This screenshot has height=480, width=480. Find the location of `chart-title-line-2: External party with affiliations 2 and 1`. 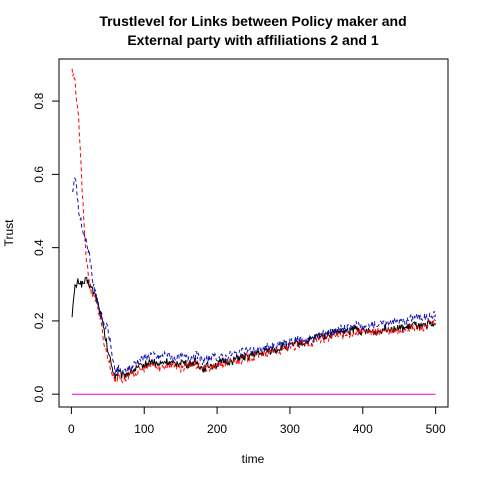

chart-title-line-2: External party with affiliations 2 and 1 is located at coordinates (252, 40).